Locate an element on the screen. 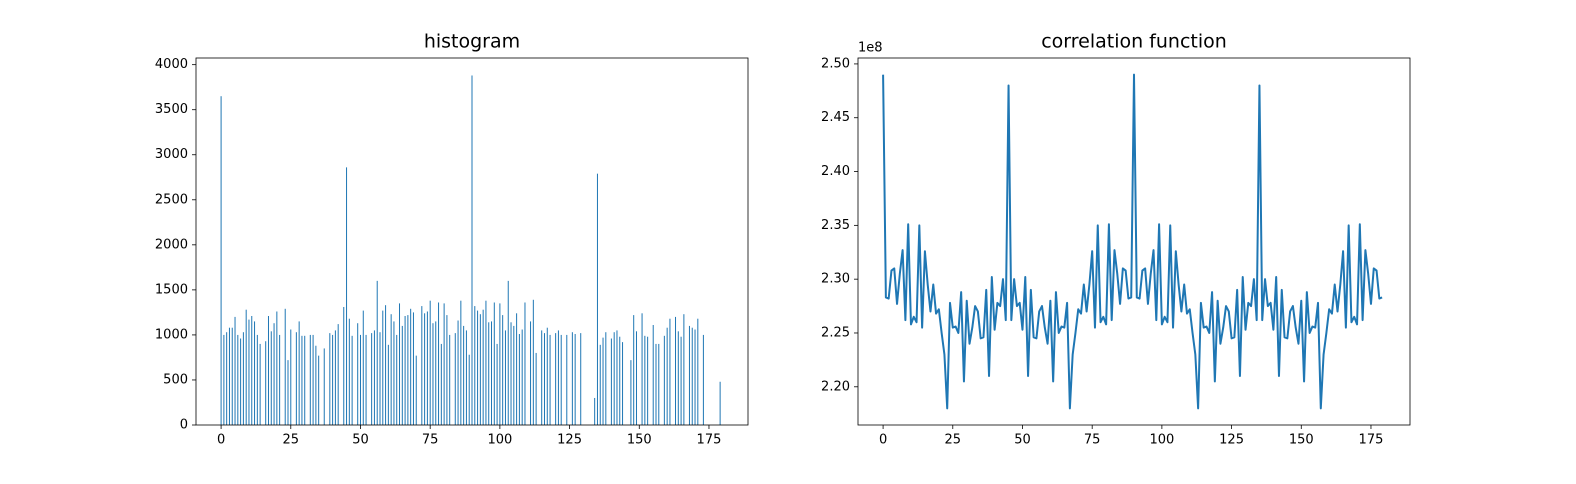 The height and width of the screenshot is (484, 1576). chart-title: histogram is located at coordinates (472, 42).